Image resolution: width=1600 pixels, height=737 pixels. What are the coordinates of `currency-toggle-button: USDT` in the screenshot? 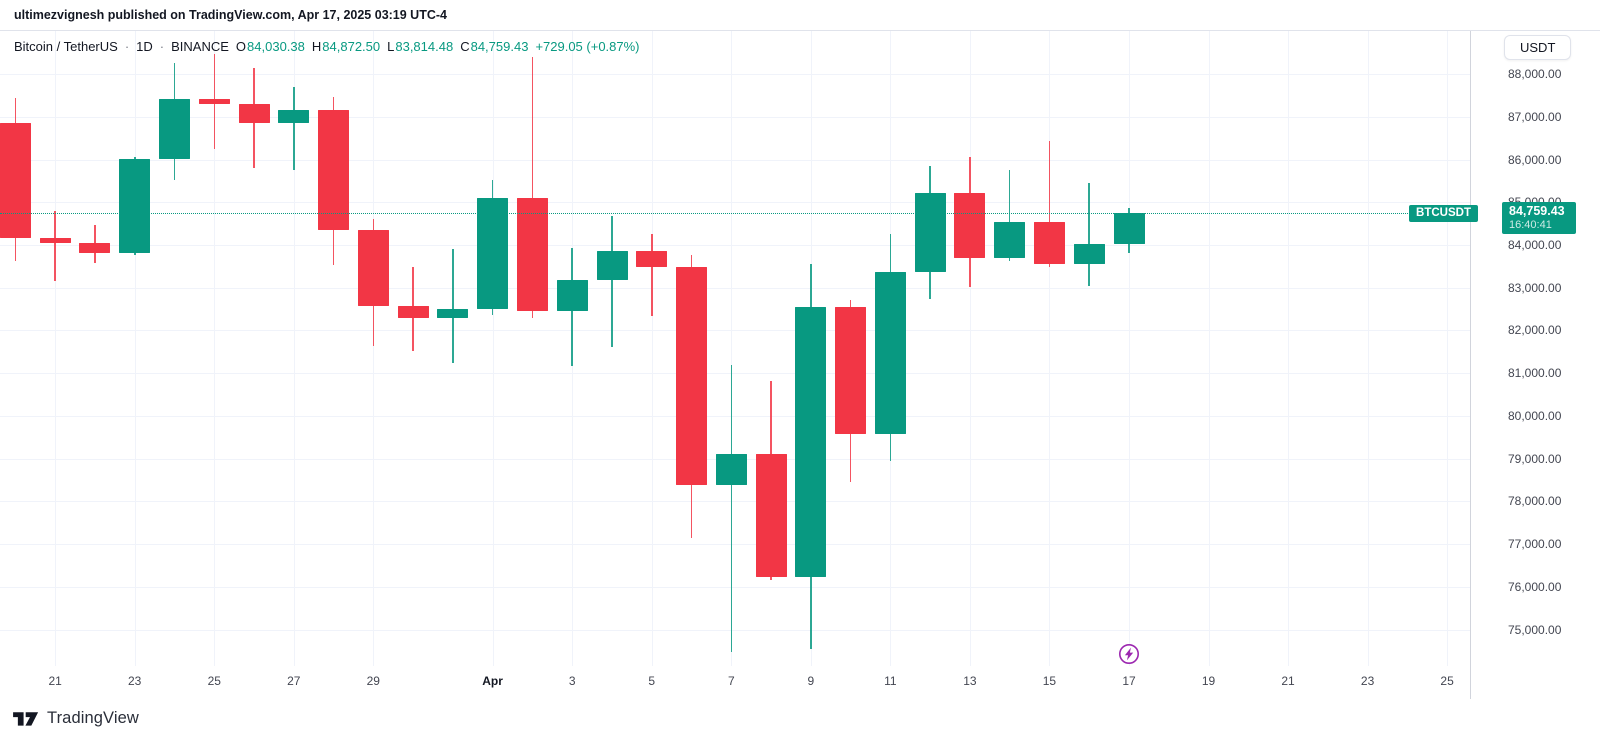 It's located at (1538, 47).